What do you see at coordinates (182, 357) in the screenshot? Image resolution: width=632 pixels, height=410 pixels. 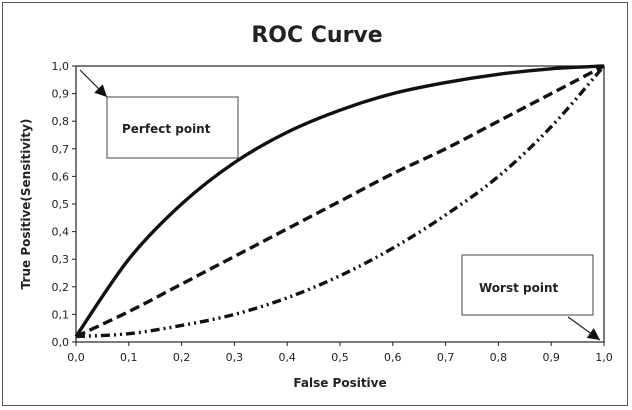 I see `x-tick-label: 0,2` at bounding box center [182, 357].